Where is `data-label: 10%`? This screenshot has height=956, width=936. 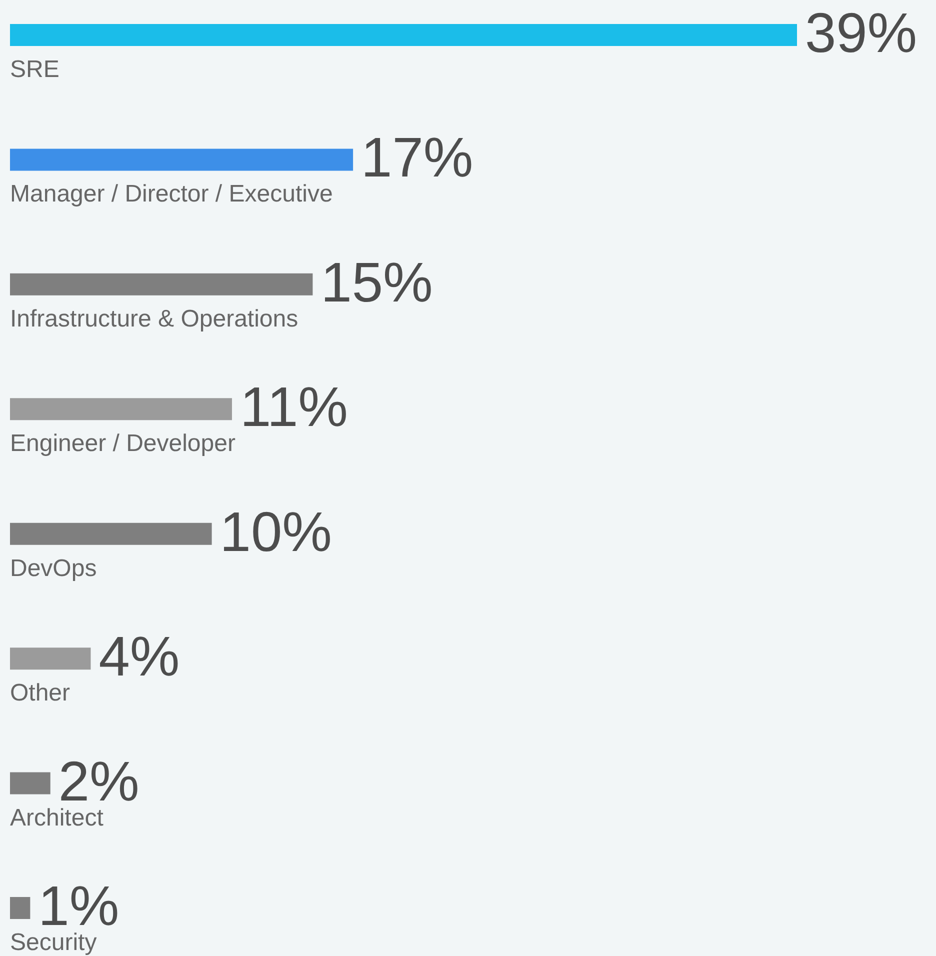 data-label: 10% is located at coordinates (276, 531).